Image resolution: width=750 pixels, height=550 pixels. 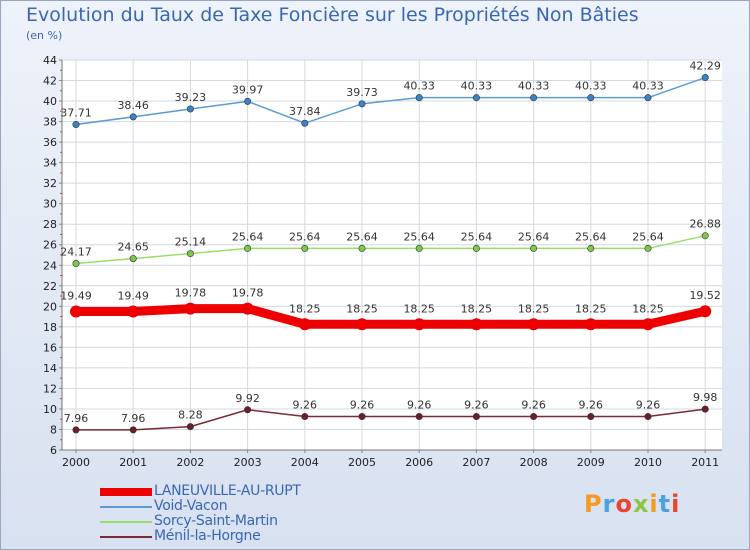 What do you see at coordinates (591, 462) in the screenshot?
I see `x-tick-label: 2009` at bounding box center [591, 462].